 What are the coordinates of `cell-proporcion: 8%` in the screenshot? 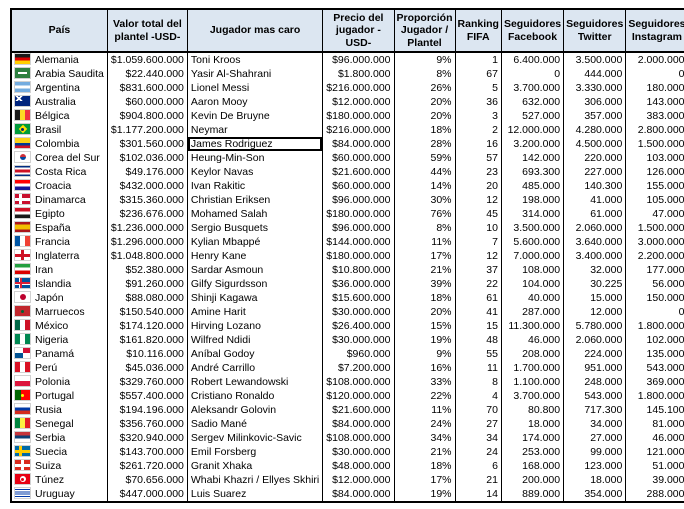 It's located at (424, 74).